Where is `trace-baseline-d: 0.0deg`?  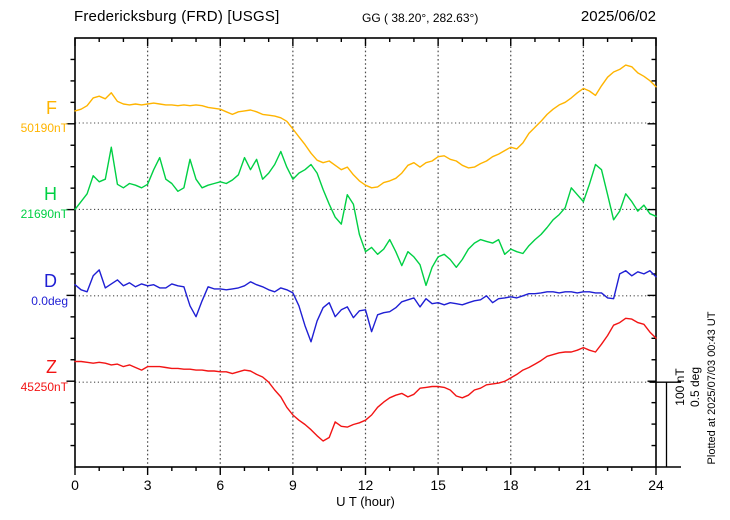 trace-baseline-d: 0.0deg is located at coordinates (49, 300).